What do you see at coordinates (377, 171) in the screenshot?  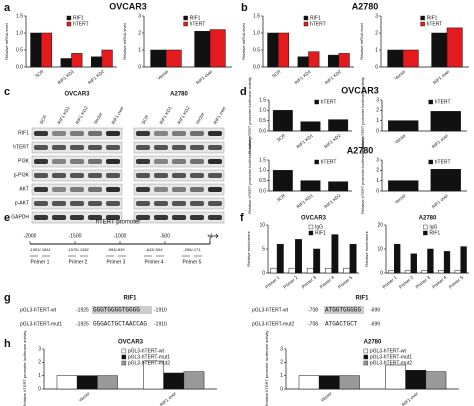 I see `y-tick-label: 2` at bounding box center [377, 171].